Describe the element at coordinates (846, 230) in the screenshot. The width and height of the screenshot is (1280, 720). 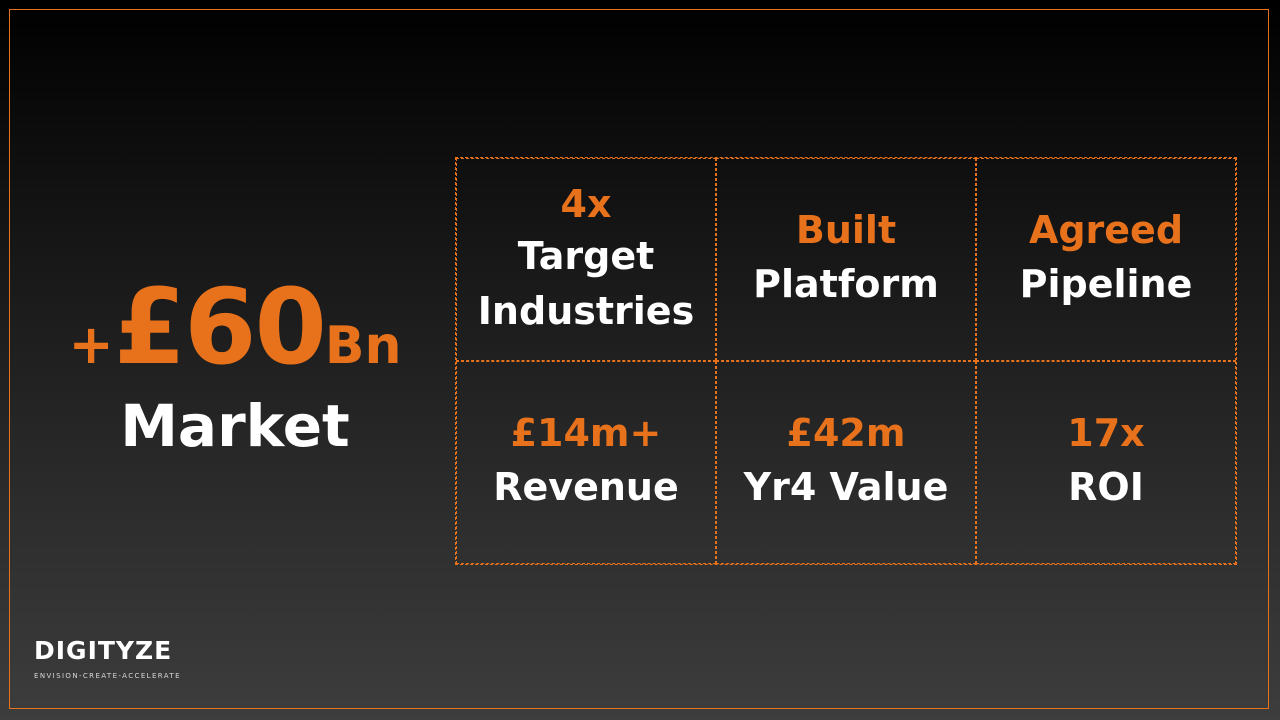
I see `stat-highlight: Built` at that location.